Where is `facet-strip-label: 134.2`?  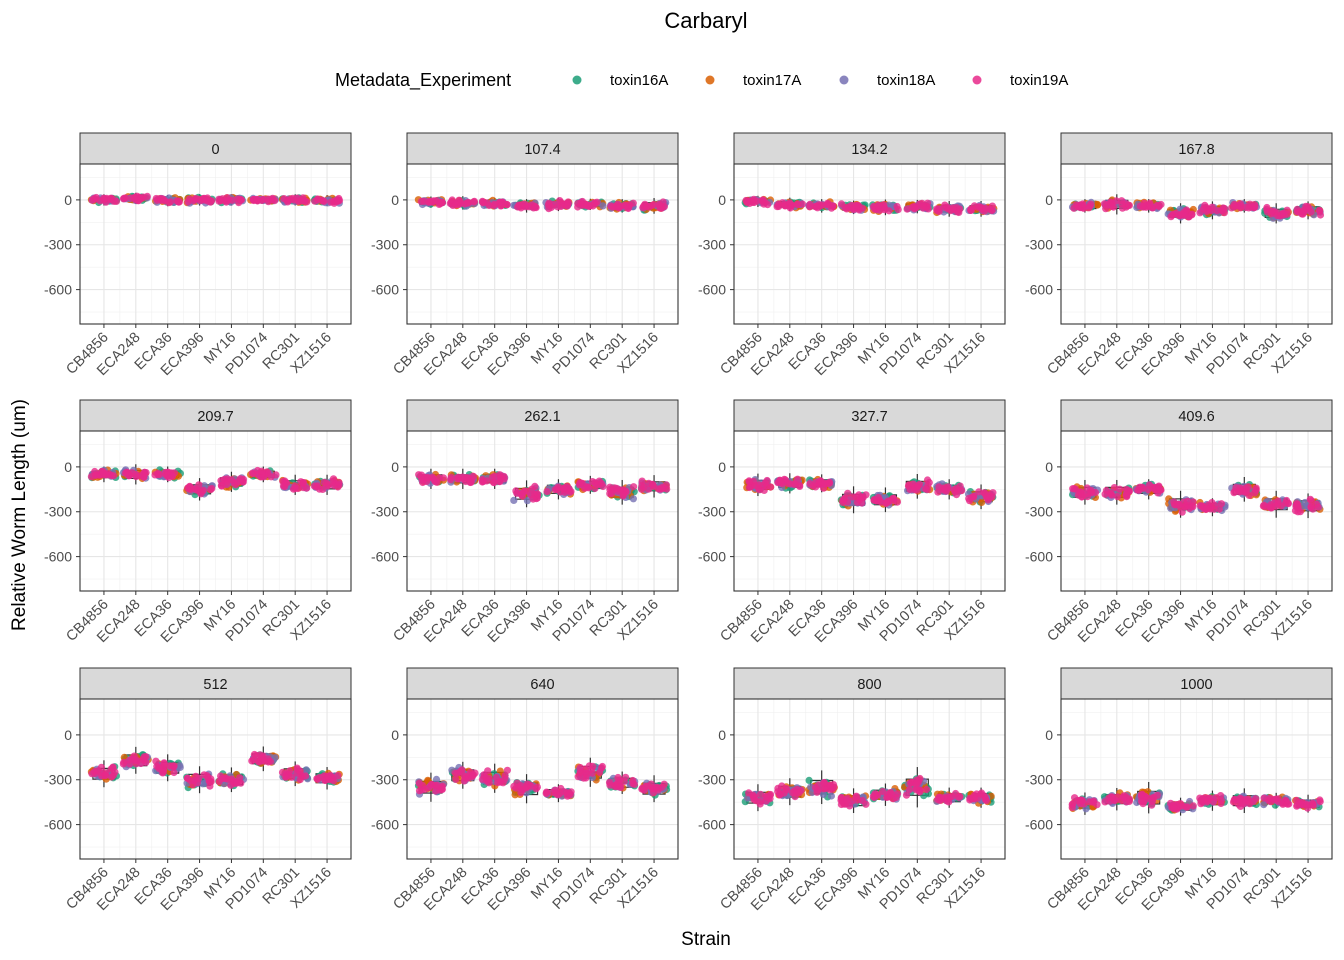 facet-strip-label: 134.2 is located at coordinates (869, 150).